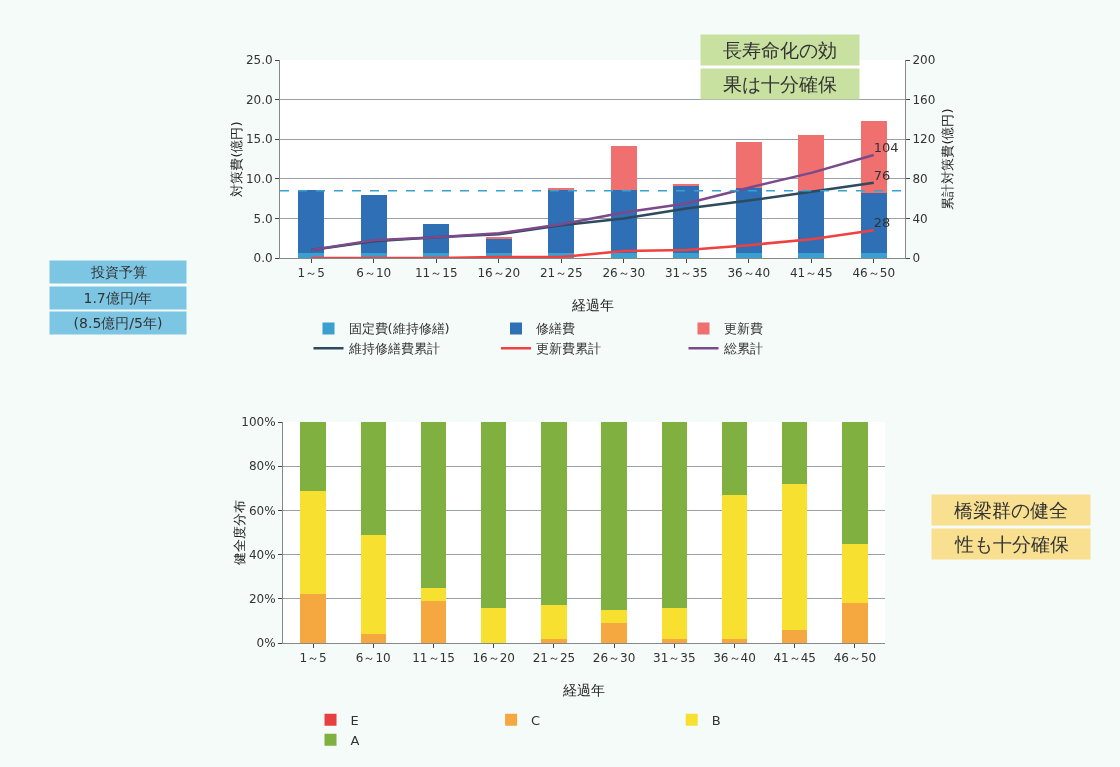 The height and width of the screenshot is (767, 1120). Describe the element at coordinates (239, 532) in the screenshot. I see `y-axis-title: 健全度分布` at that location.